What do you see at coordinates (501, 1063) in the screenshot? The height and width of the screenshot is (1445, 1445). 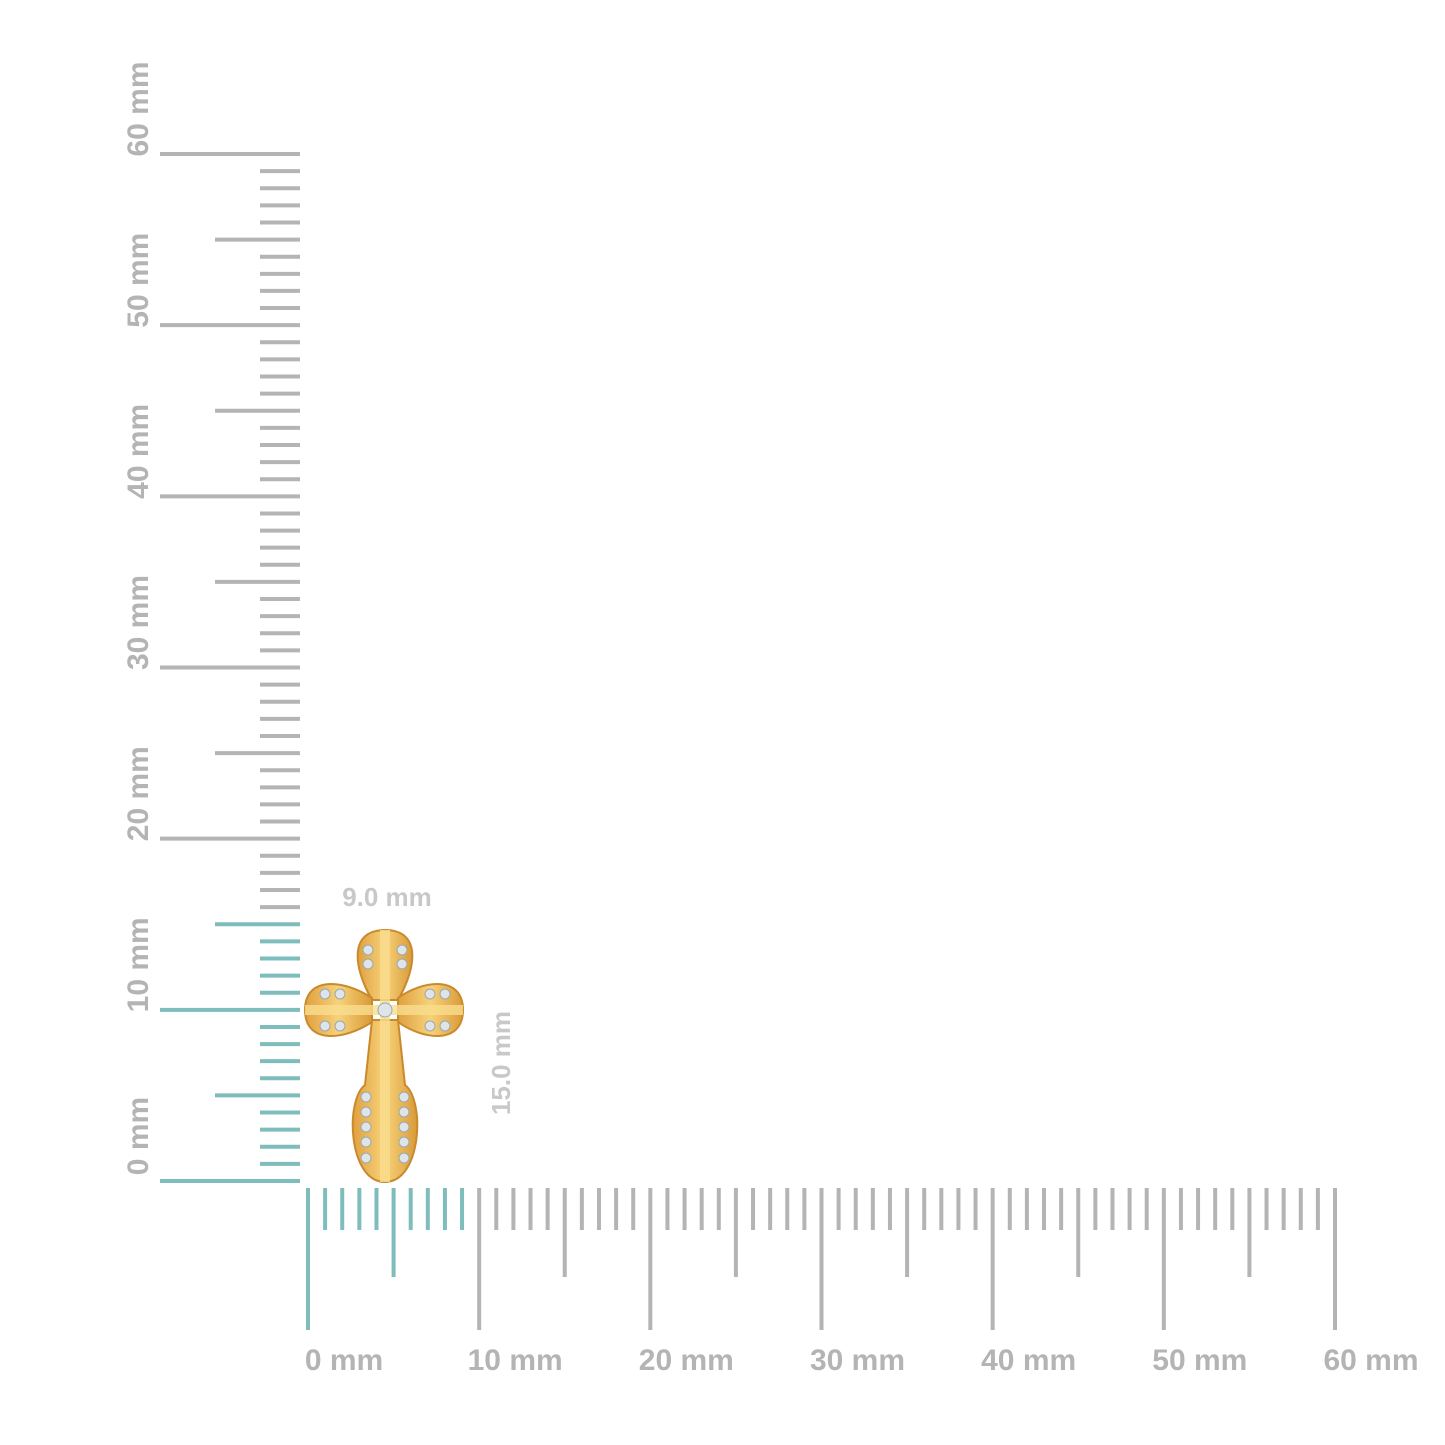 I see `height-dimension: 15.0 mm` at bounding box center [501, 1063].